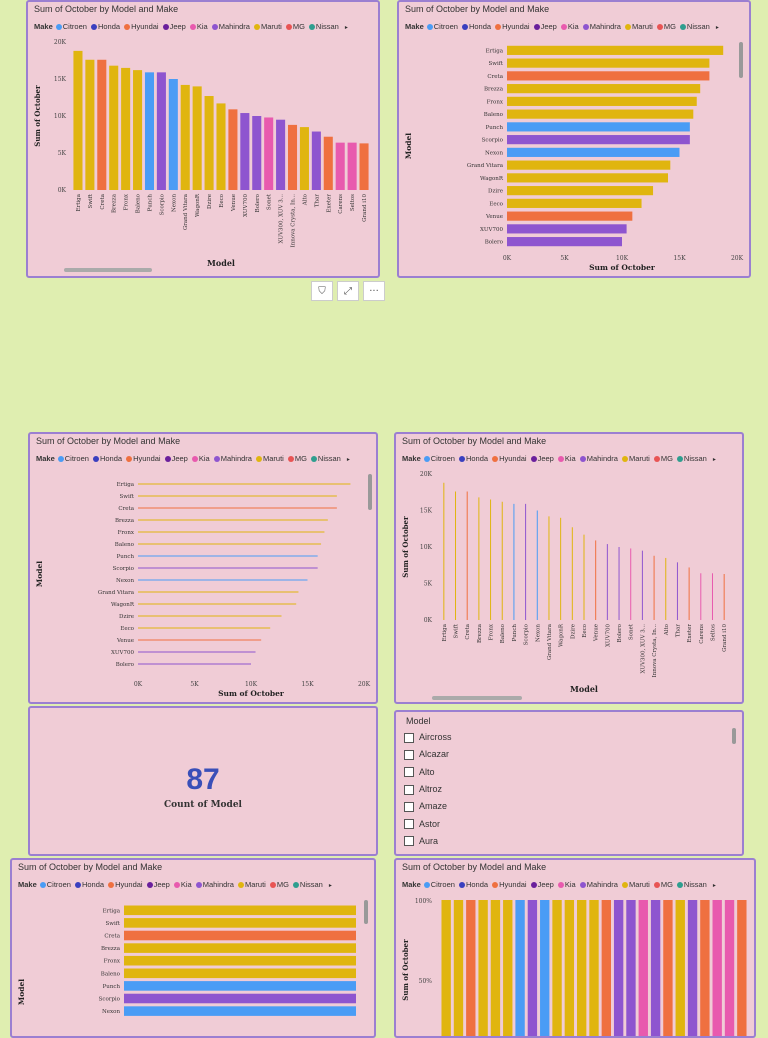  I want to click on slicer-item: Astor, so click(422, 824).